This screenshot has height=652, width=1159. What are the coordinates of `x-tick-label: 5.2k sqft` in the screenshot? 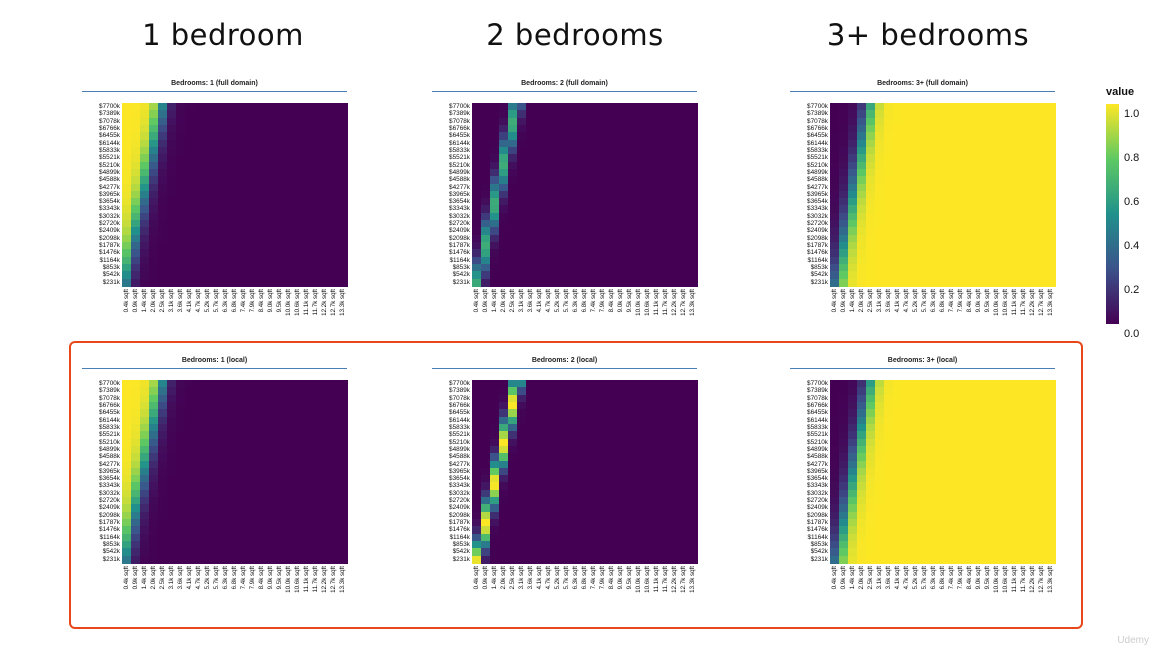 It's located at (557, 301).